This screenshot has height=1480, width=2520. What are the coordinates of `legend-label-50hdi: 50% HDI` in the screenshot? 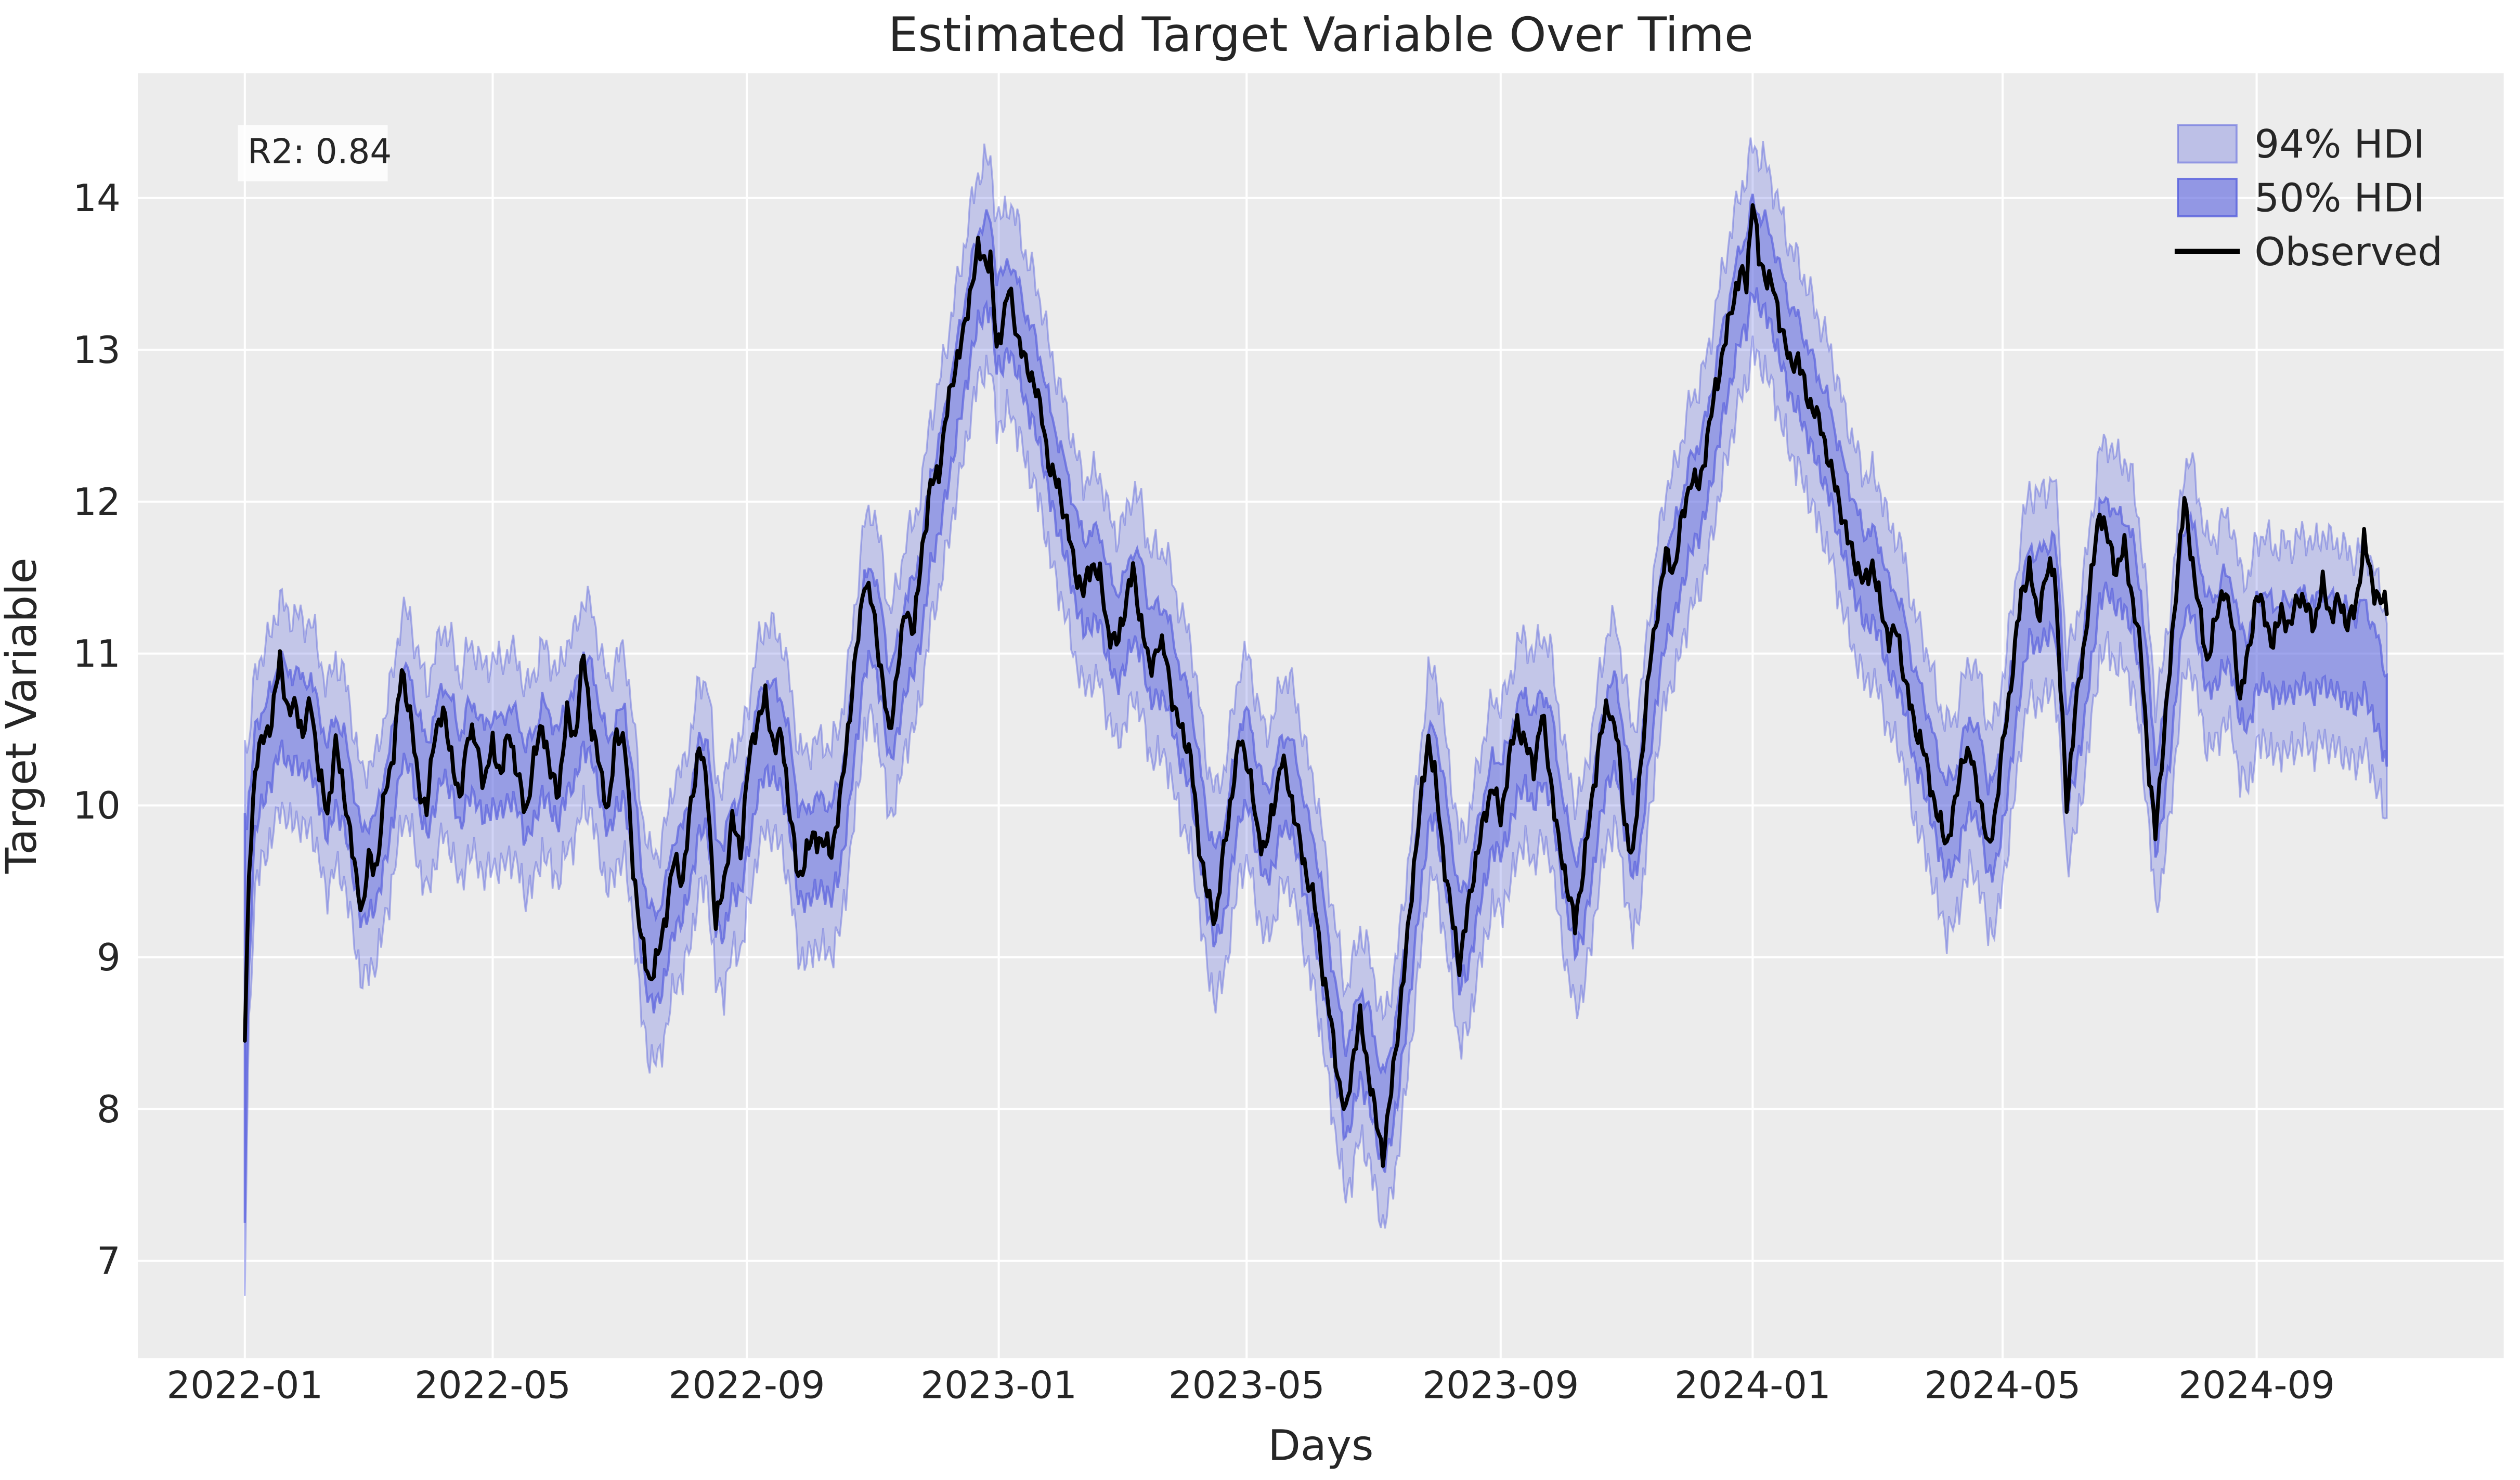 It's located at (2339, 197).